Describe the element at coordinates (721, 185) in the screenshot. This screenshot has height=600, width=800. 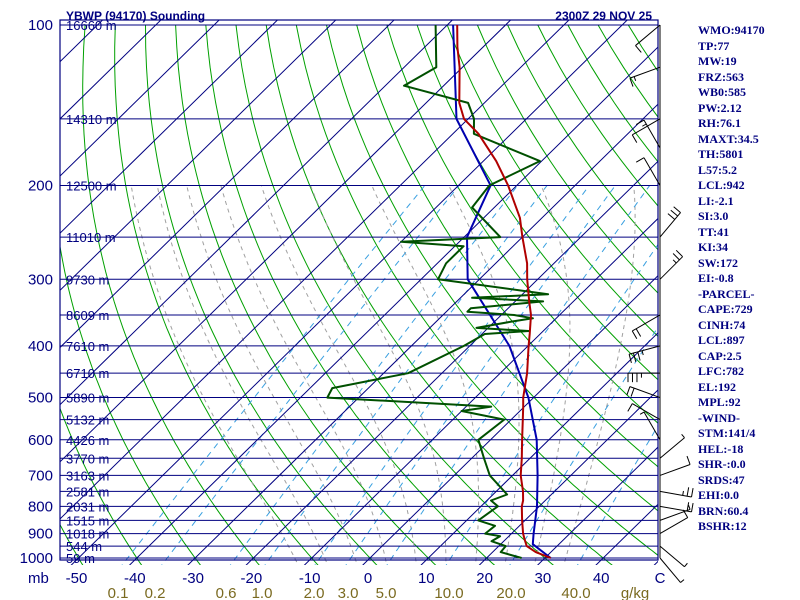
I see `sounding-index: LCL:942` at that location.